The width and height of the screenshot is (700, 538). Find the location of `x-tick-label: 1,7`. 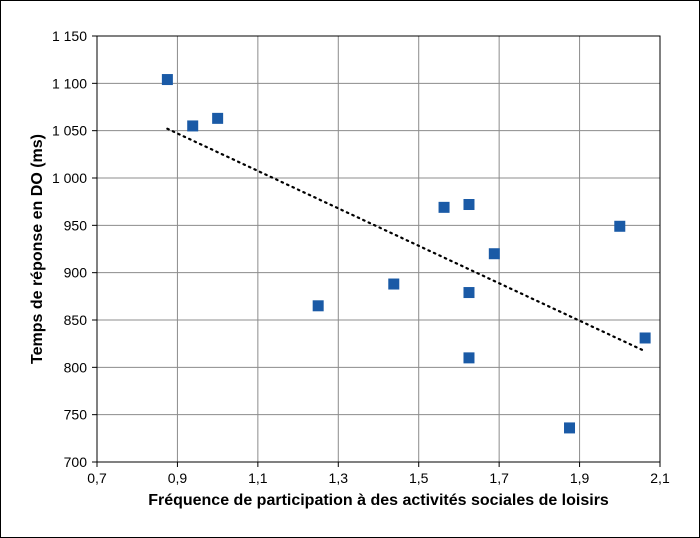

x-tick-label: 1,7 is located at coordinates (499, 478).